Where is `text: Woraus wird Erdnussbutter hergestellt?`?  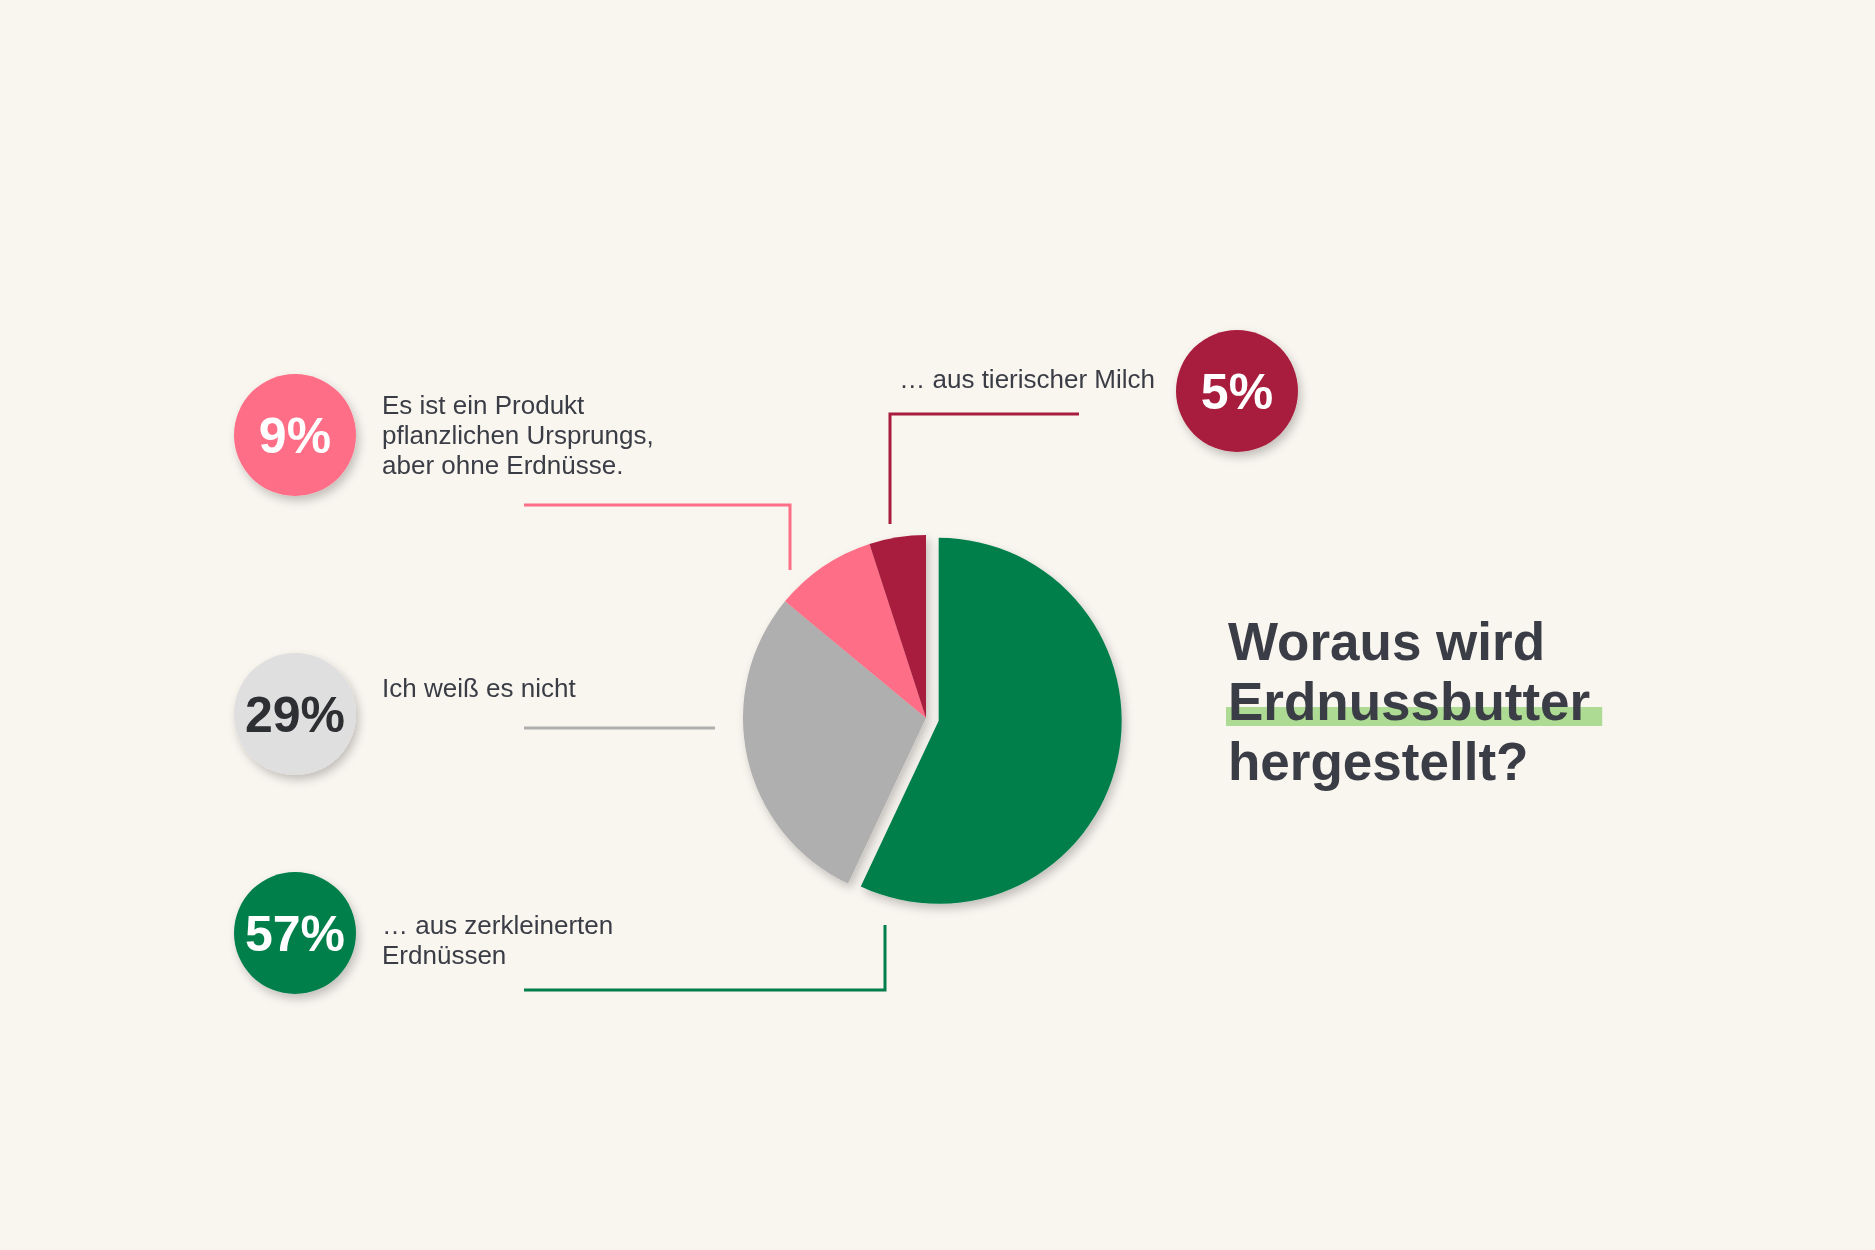
text: Woraus wird Erdnussbutter hergestellt? is located at coordinates (1409, 701).